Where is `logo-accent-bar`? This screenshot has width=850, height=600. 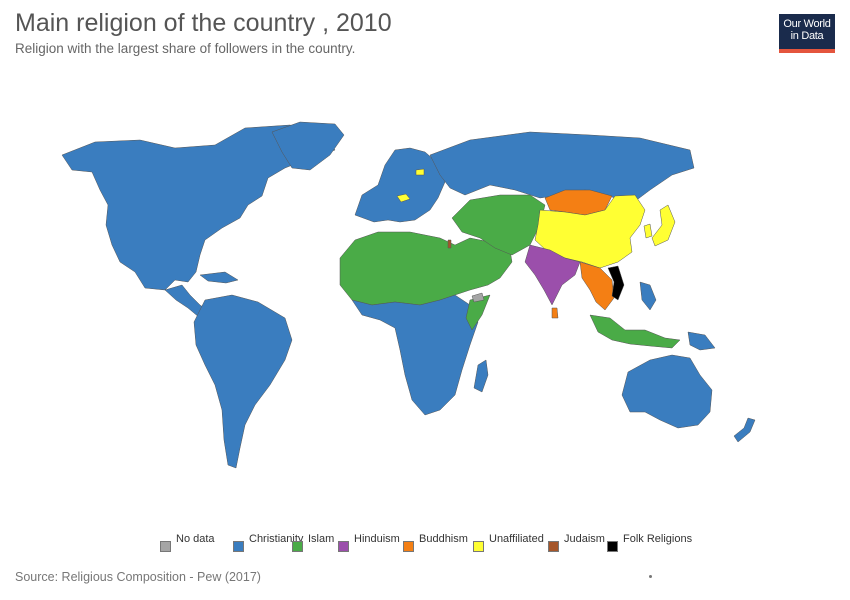
logo-accent-bar is located at coordinates (807, 51).